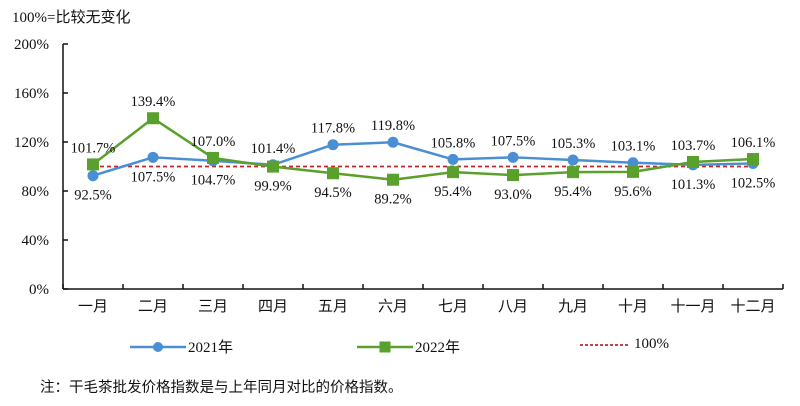  What do you see at coordinates (36, 241) in the screenshot?
I see `y-tick-label: 40%` at bounding box center [36, 241].